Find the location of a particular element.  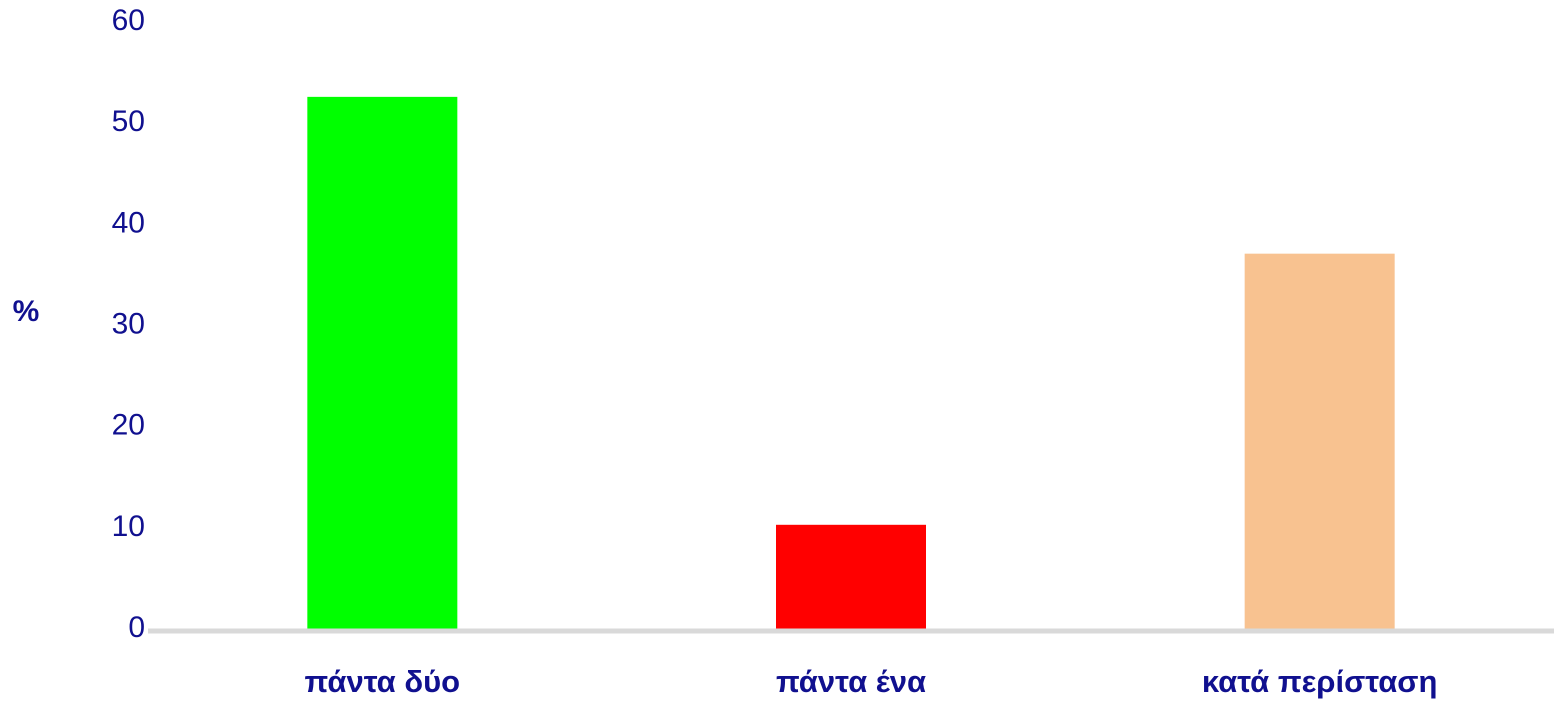

x-tick-label: πάντα δύο is located at coordinates (383, 681).